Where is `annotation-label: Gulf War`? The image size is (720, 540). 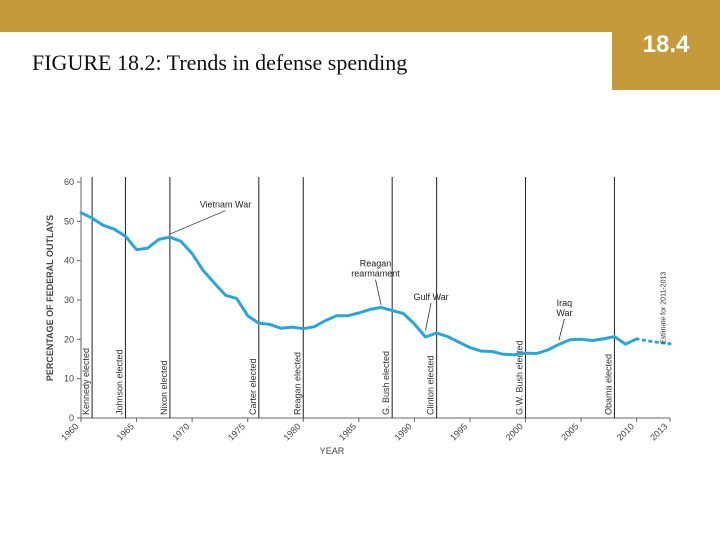
annotation-label: Gulf War is located at coordinates (430, 297).